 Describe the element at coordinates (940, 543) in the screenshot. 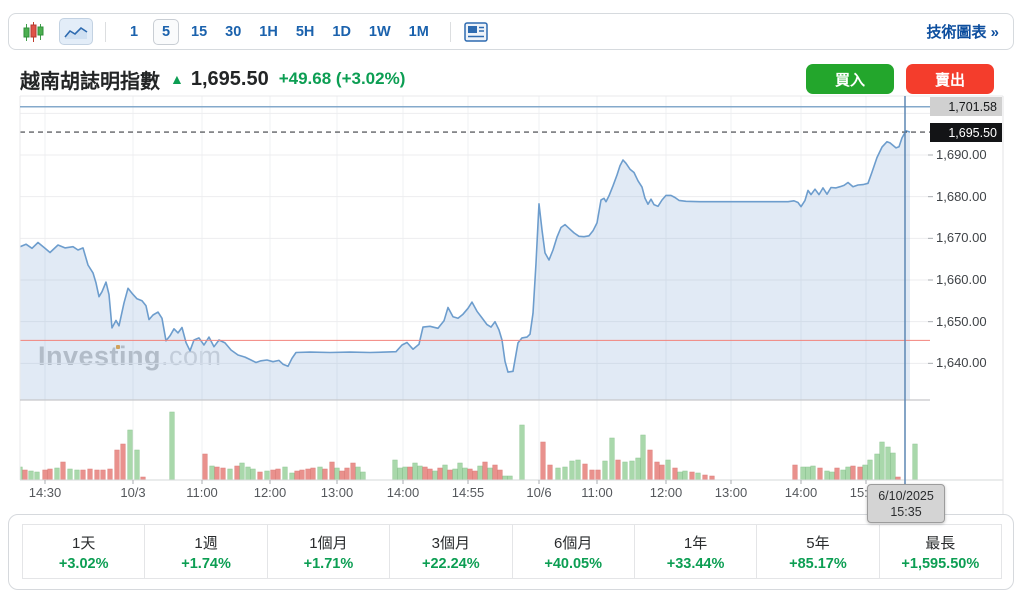

I see `period-label: 最長` at that location.